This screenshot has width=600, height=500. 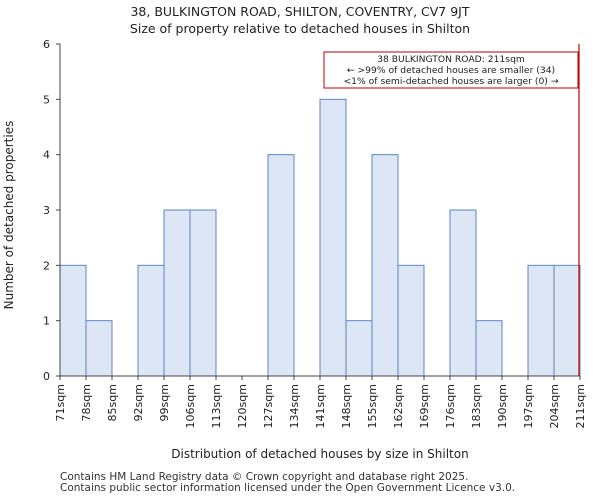 What do you see at coordinates (346, 406) in the screenshot?
I see `x-tick-label: 148sqm` at bounding box center [346, 406].